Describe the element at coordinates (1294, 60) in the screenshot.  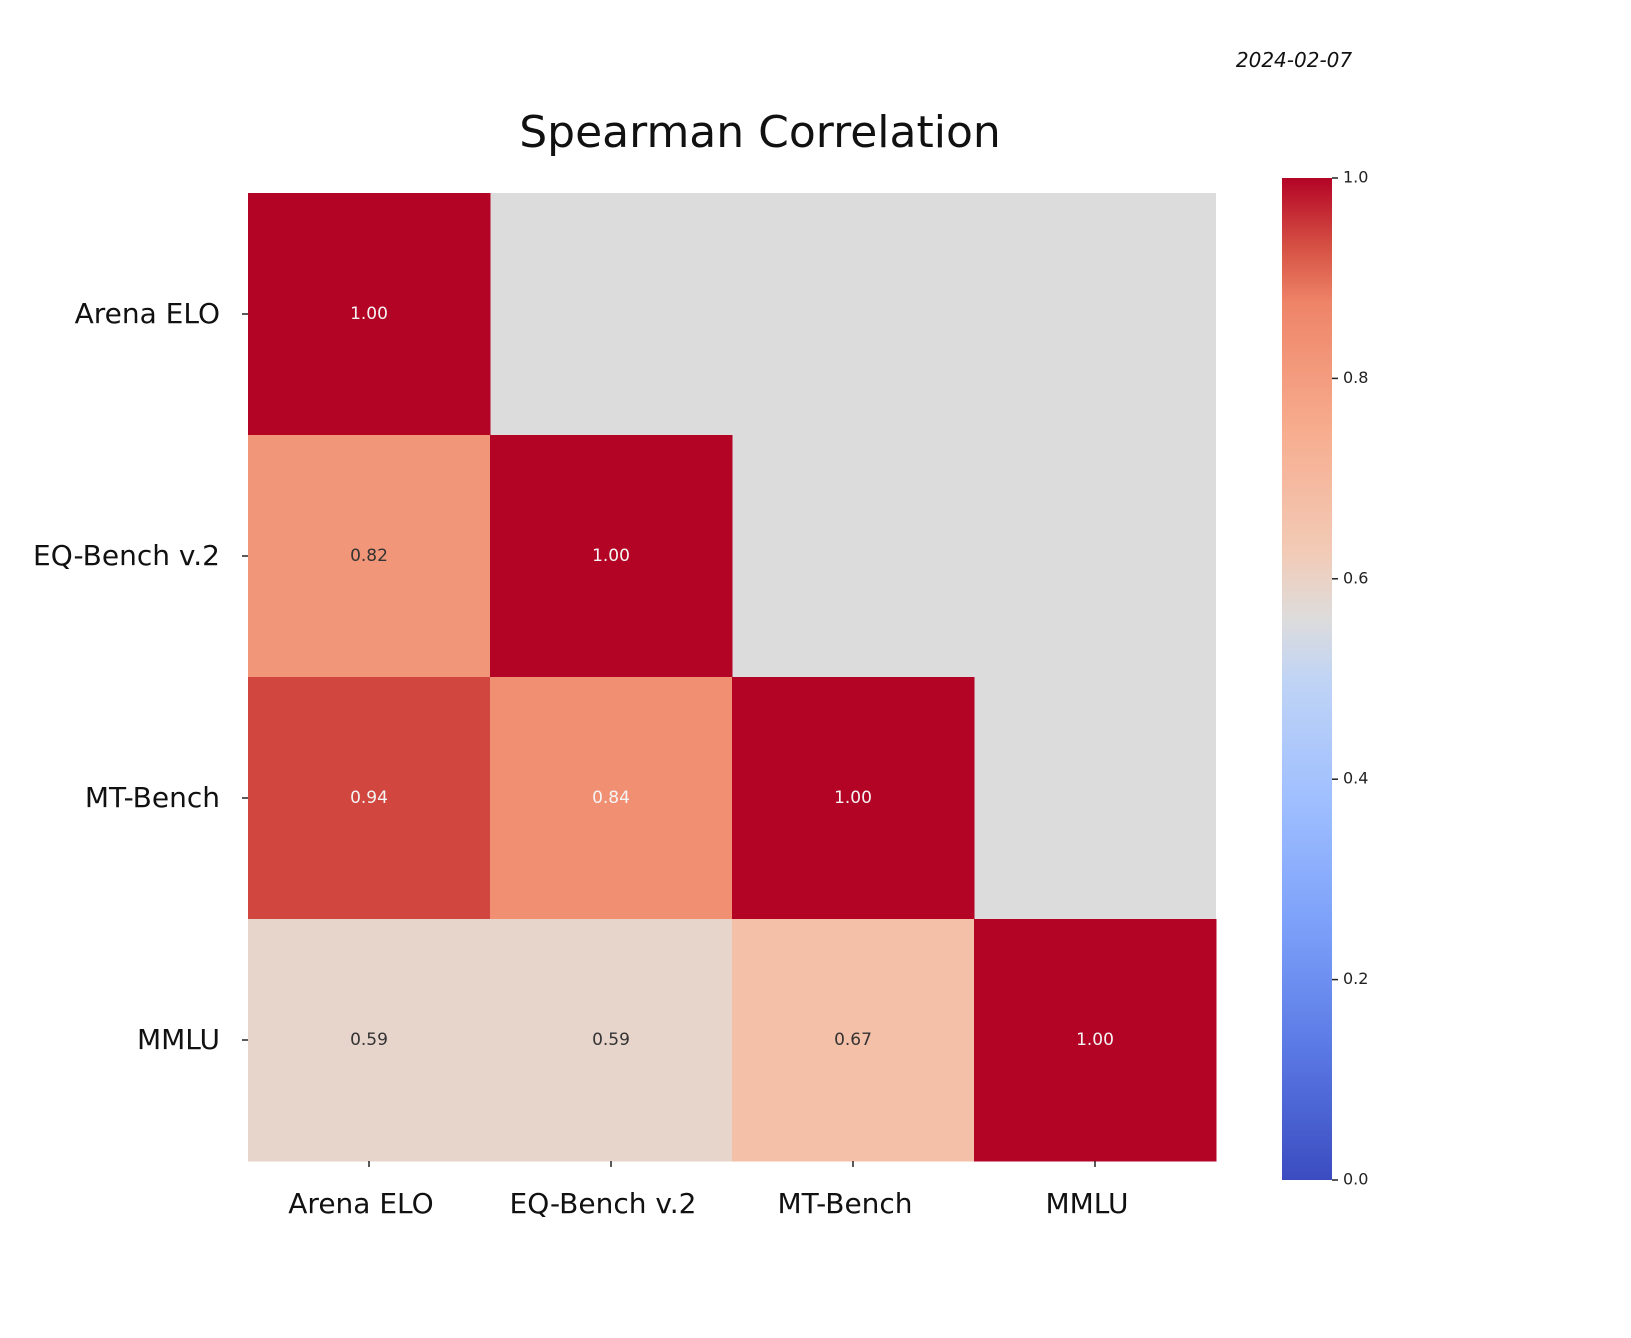
I see `date-stamp: 2024-02-07` at that location.